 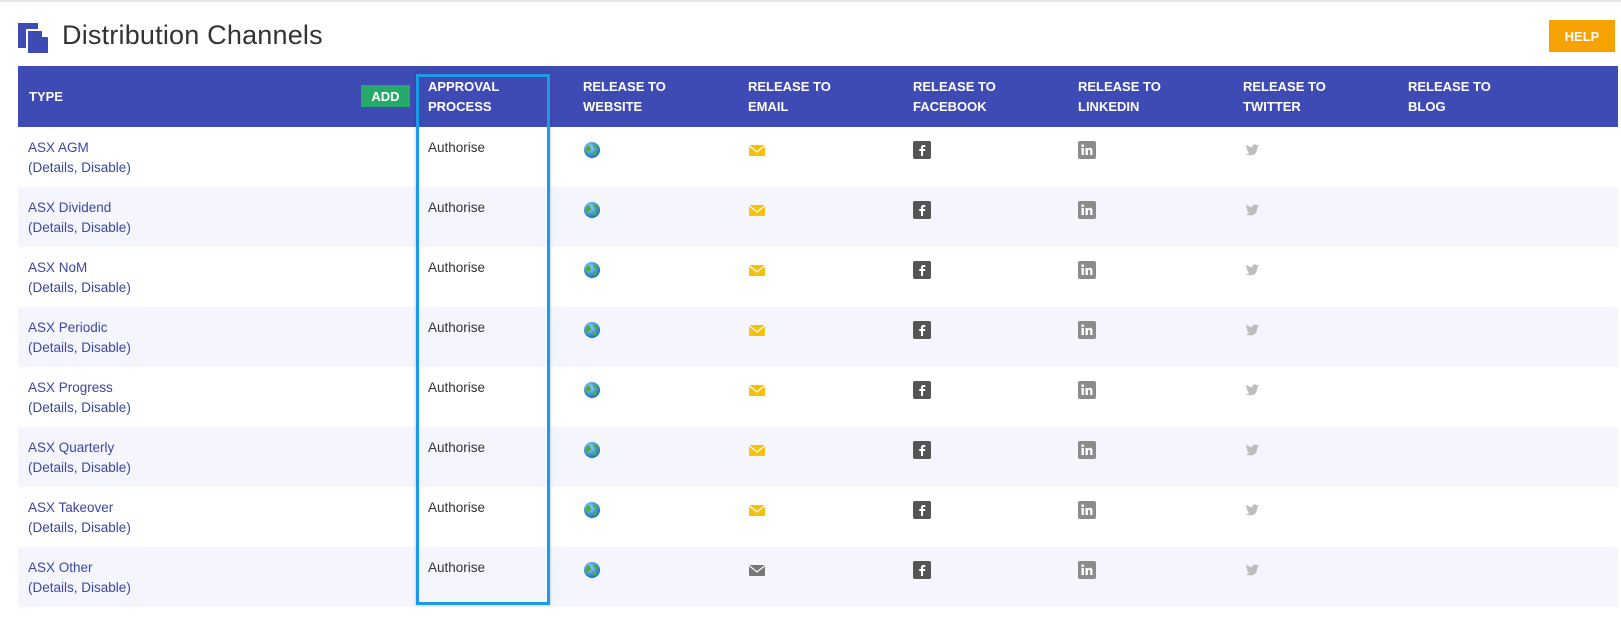 What do you see at coordinates (71, 507) in the screenshot?
I see `channel-type-link: ASX Takeover` at bounding box center [71, 507].